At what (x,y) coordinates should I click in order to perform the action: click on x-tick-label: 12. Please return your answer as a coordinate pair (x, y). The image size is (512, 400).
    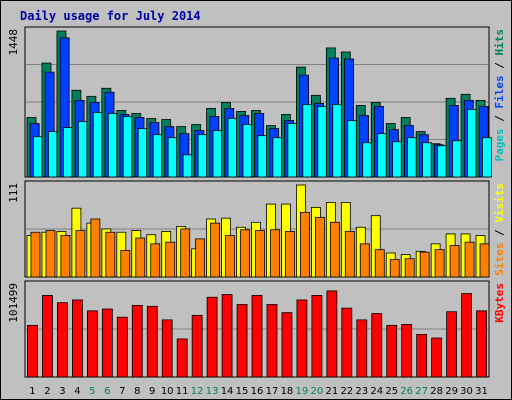
    Looking at the image, I should click on (197, 391).